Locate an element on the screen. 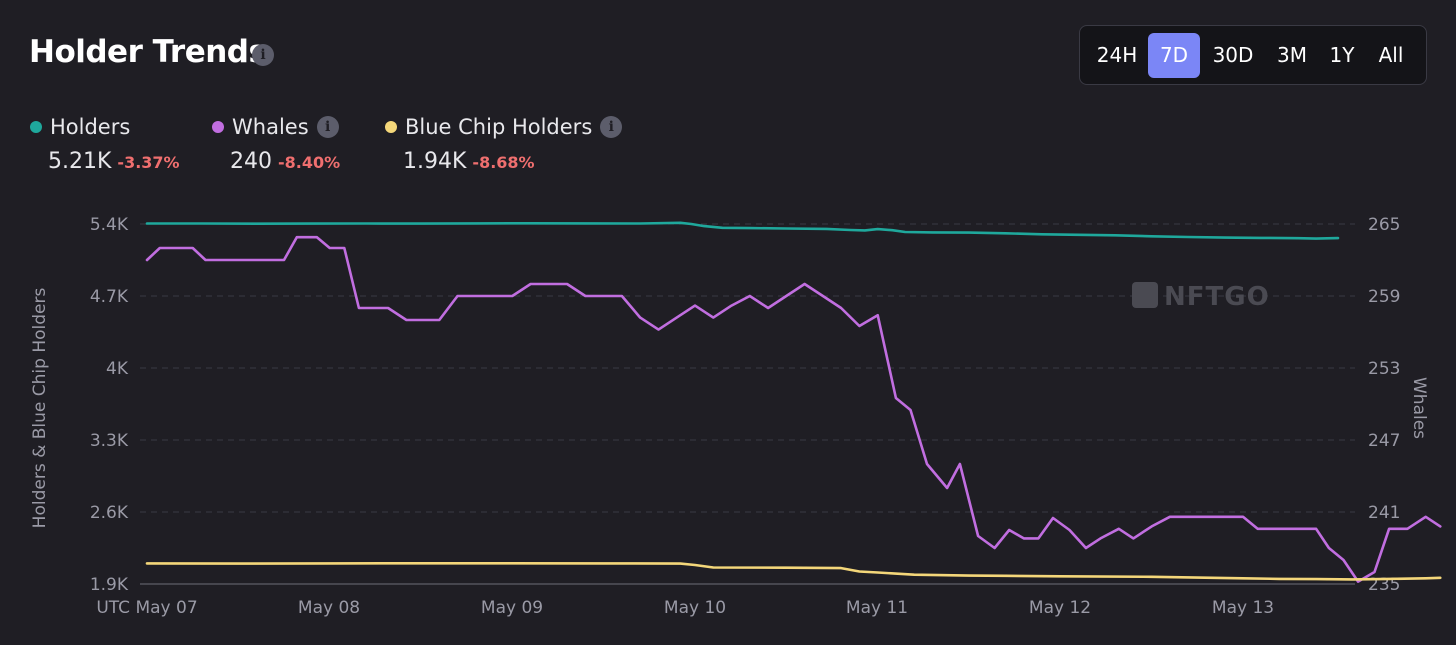  legend-name: Blue Chip Holders is located at coordinates (499, 127).